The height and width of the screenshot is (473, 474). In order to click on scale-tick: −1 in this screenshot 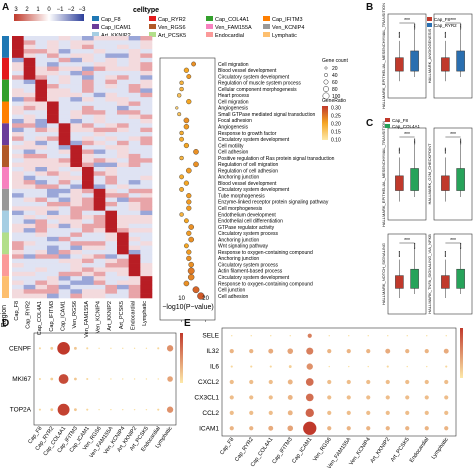, I will do `click(61, 10)`.